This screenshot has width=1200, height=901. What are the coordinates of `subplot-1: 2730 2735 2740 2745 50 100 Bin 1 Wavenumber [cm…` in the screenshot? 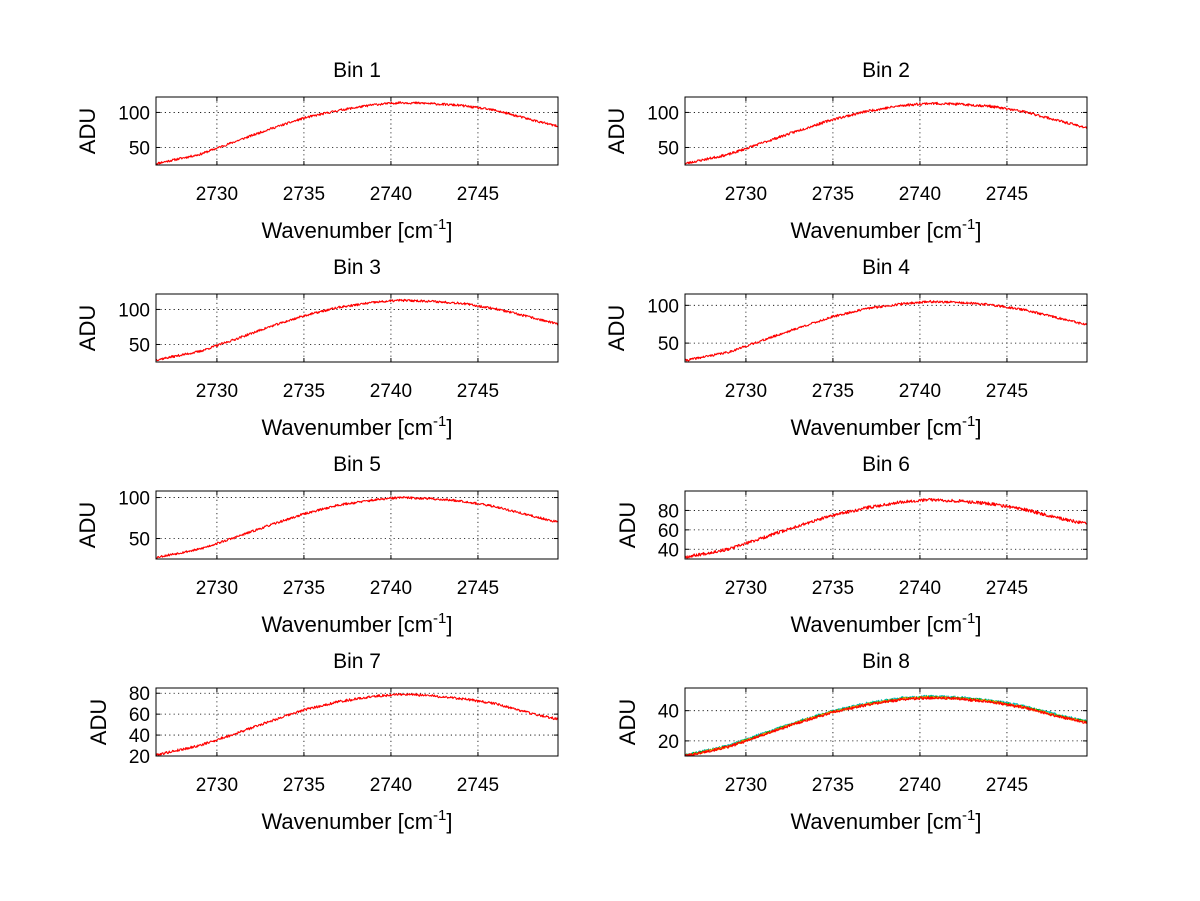 It's located at (317, 151).